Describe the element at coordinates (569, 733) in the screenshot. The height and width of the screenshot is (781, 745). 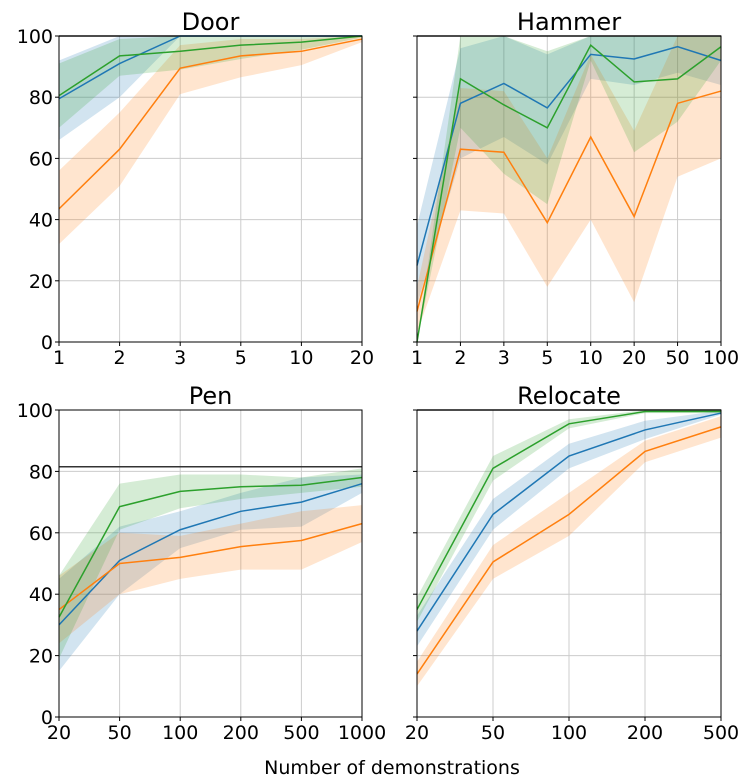
I see `relocate-x-tick-label: 100` at that location.